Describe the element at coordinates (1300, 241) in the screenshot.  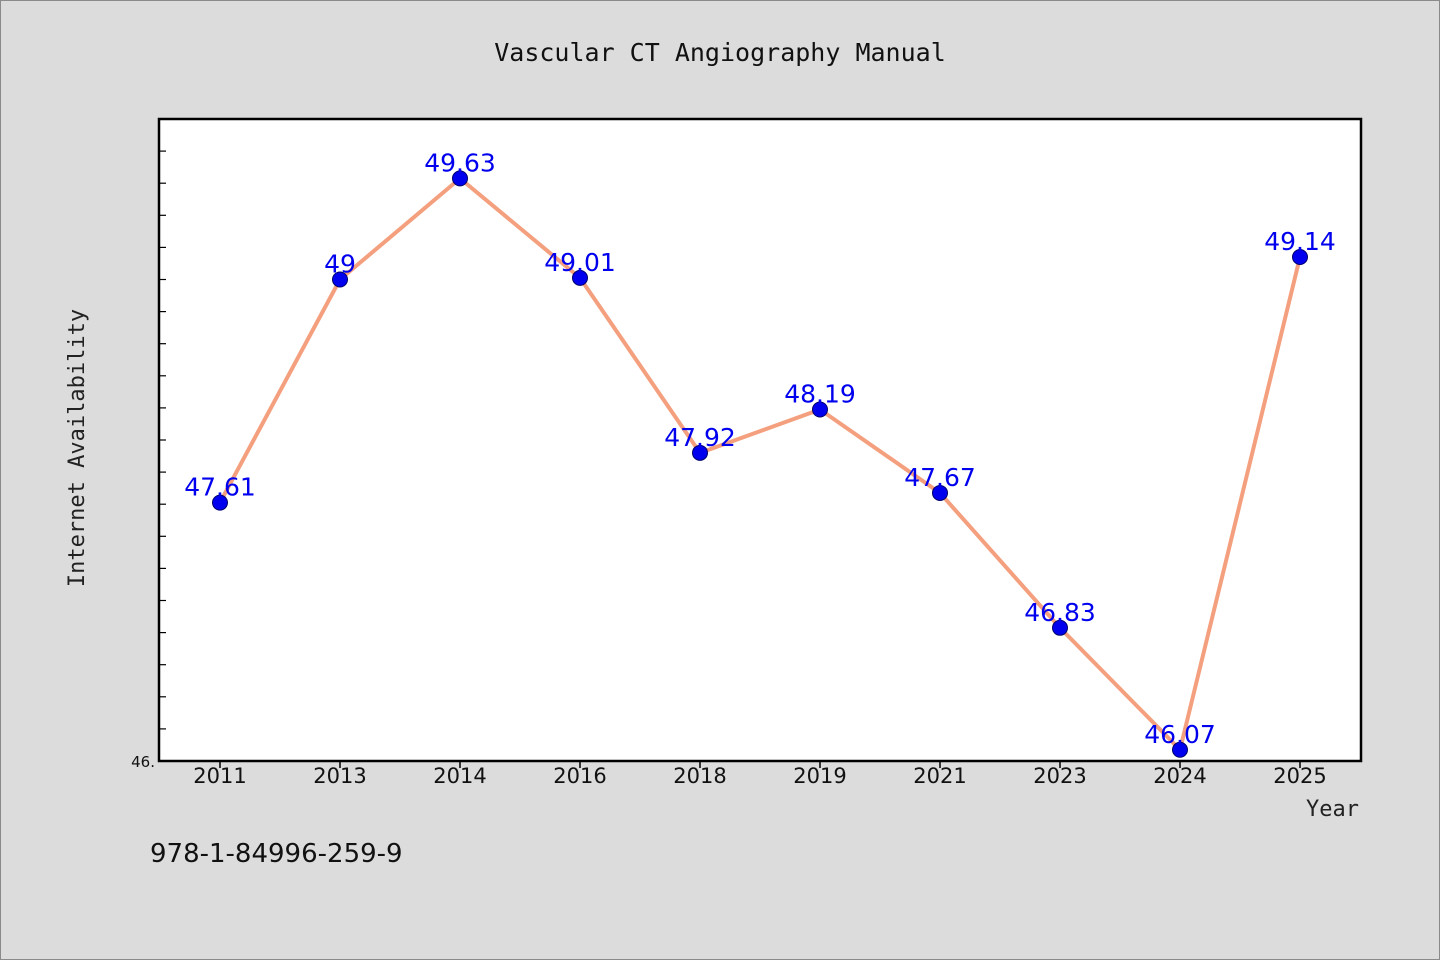
I see `data-label: 49.14` at that location.